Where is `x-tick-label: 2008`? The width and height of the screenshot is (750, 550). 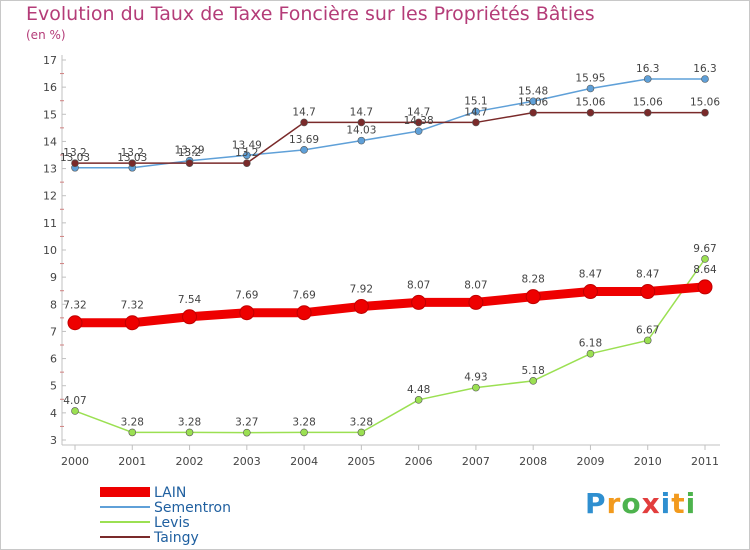
x-tick-label: 2008 is located at coordinates (533, 461).